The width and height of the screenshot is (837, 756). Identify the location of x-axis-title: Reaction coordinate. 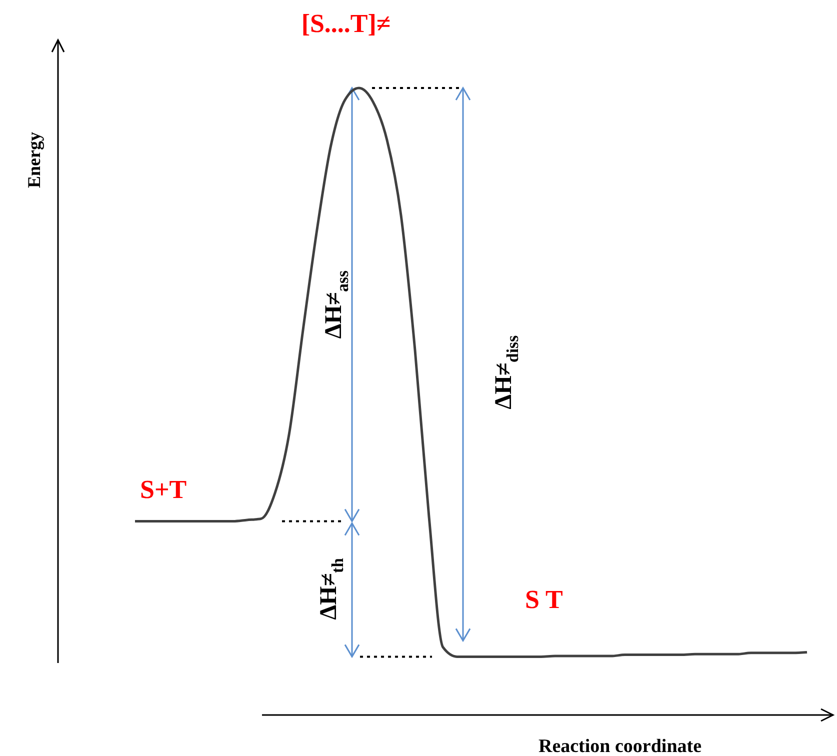
(620, 746).